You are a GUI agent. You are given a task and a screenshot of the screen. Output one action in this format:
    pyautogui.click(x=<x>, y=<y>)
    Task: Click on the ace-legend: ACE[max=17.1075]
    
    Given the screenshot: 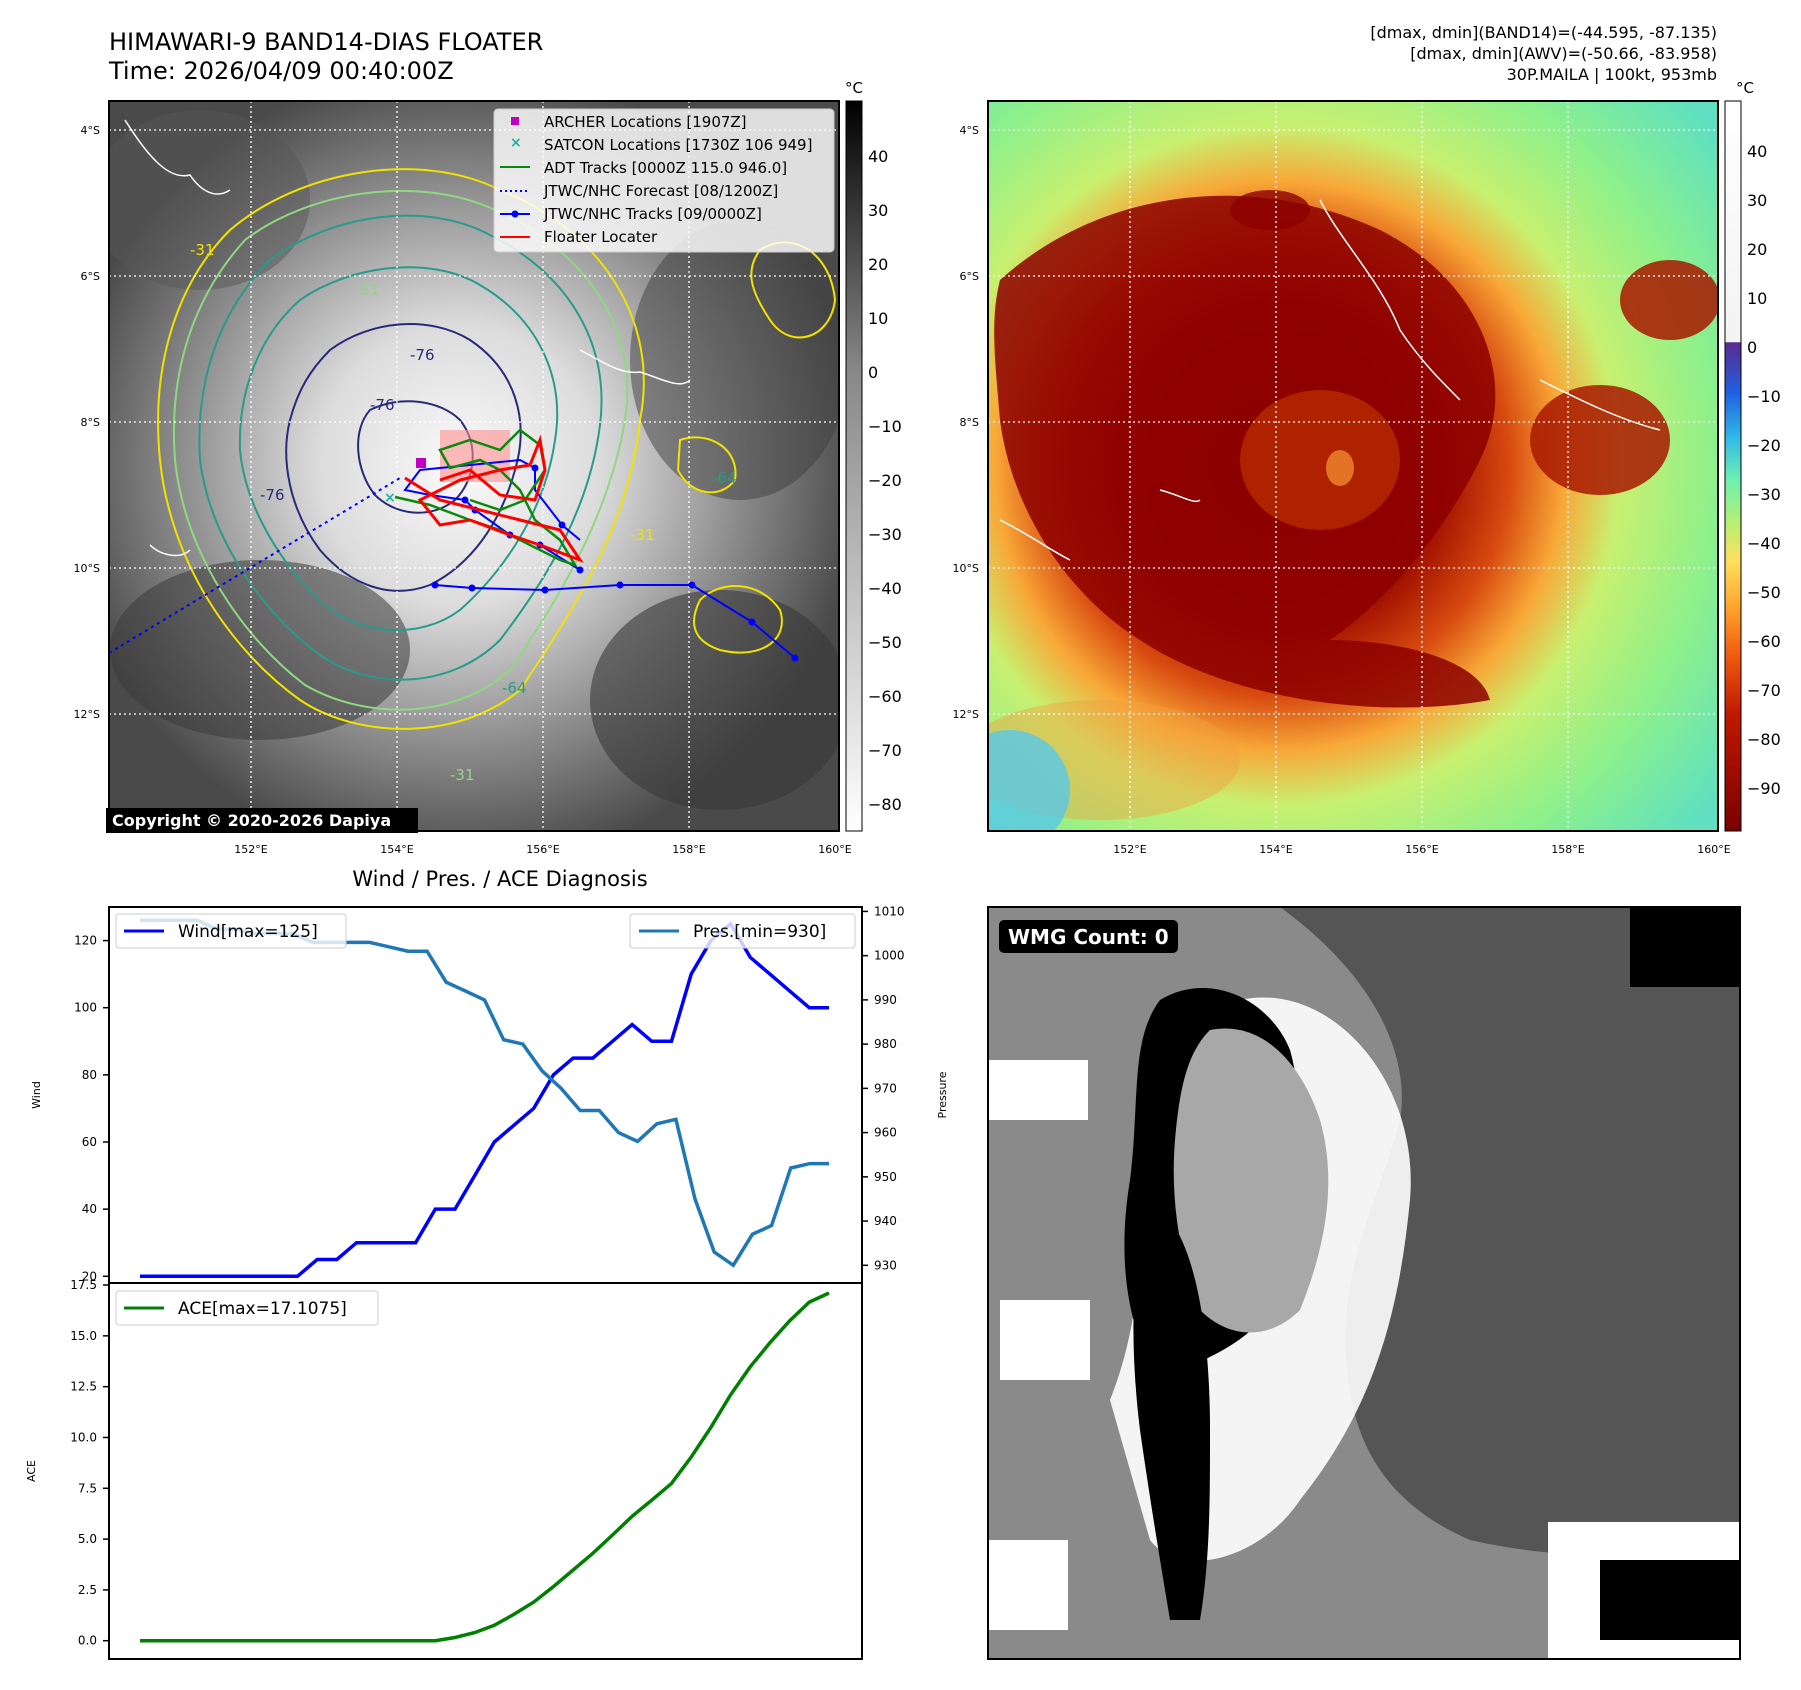 What is the action you would take?
    pyautogui.click(x=247, y=1308)
    